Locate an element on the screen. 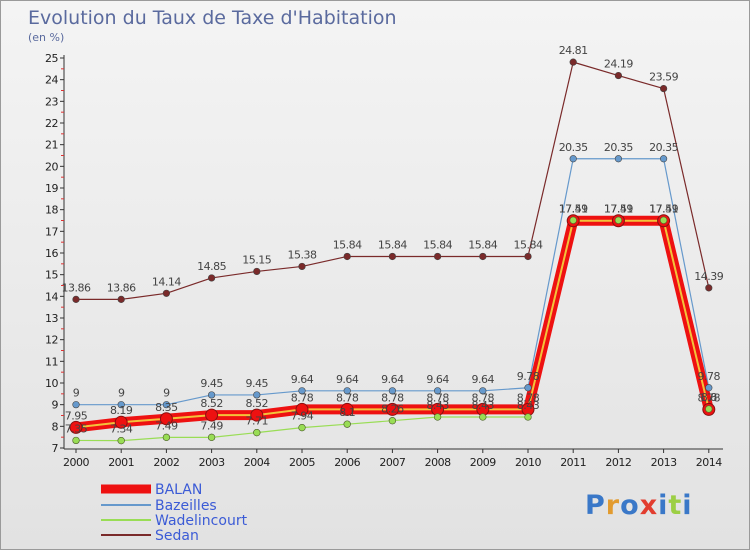 This screenshot has width=750, height=550. data-label-sedan: 14.85 is located at coordinates (211, 266).